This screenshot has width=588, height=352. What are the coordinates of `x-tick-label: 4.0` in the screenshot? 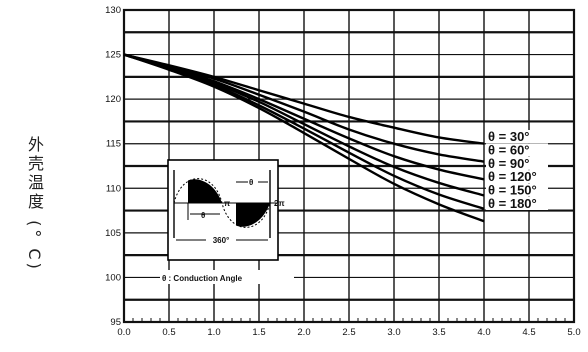 It's located at (483, 332).